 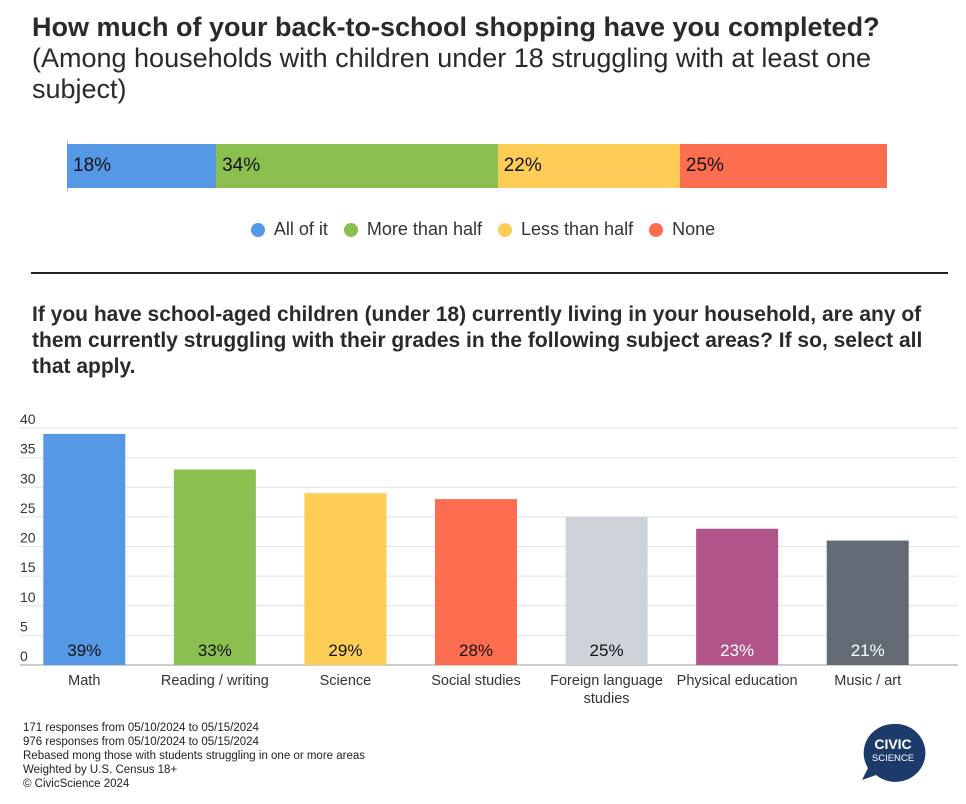 I want to click on logo-line2: SCIENCE, so click(x=893, y=758).